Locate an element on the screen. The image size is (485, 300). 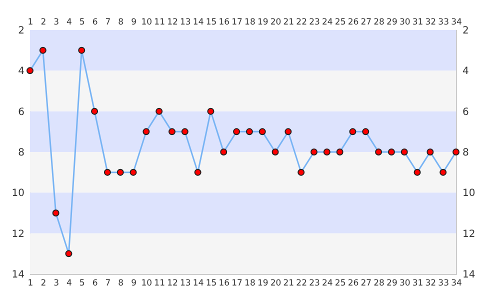
y2-tick-label: 8 is located at coordinates (465, 153).